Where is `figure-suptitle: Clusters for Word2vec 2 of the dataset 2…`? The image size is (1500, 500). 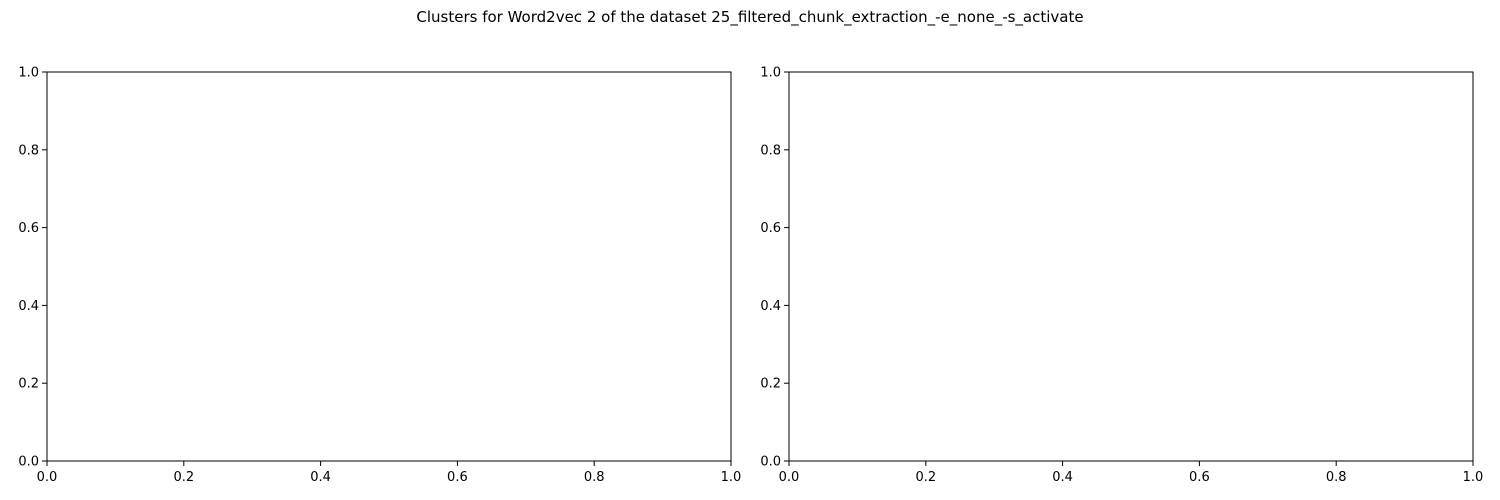 figure-suptitle: Clusters for Word2vec 2 of the dataset 2… is located at coordinates (749, 17).